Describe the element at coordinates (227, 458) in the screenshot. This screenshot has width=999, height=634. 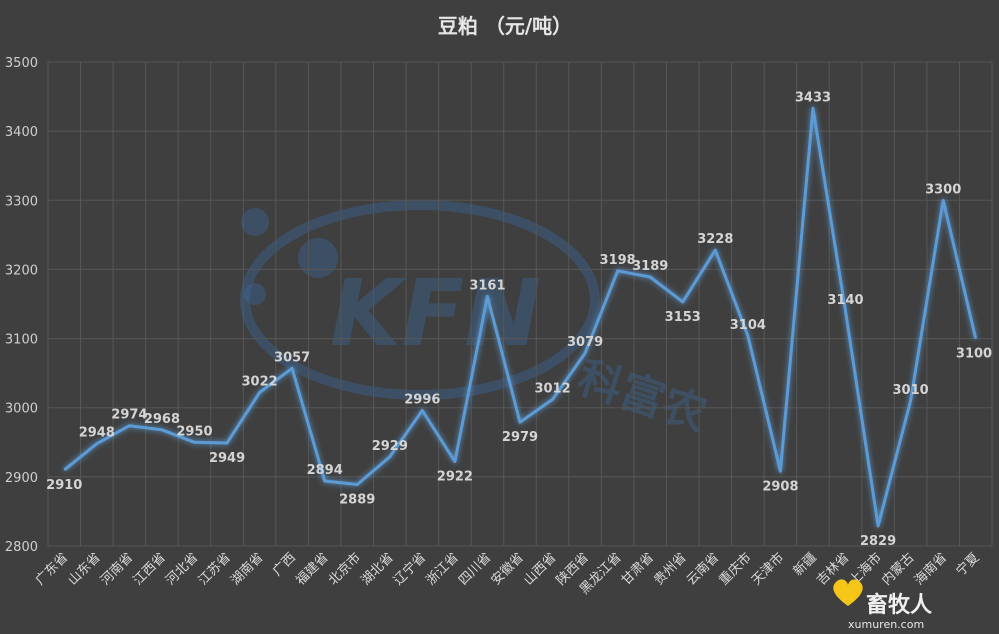
I see `data-label: 2949` at that location.